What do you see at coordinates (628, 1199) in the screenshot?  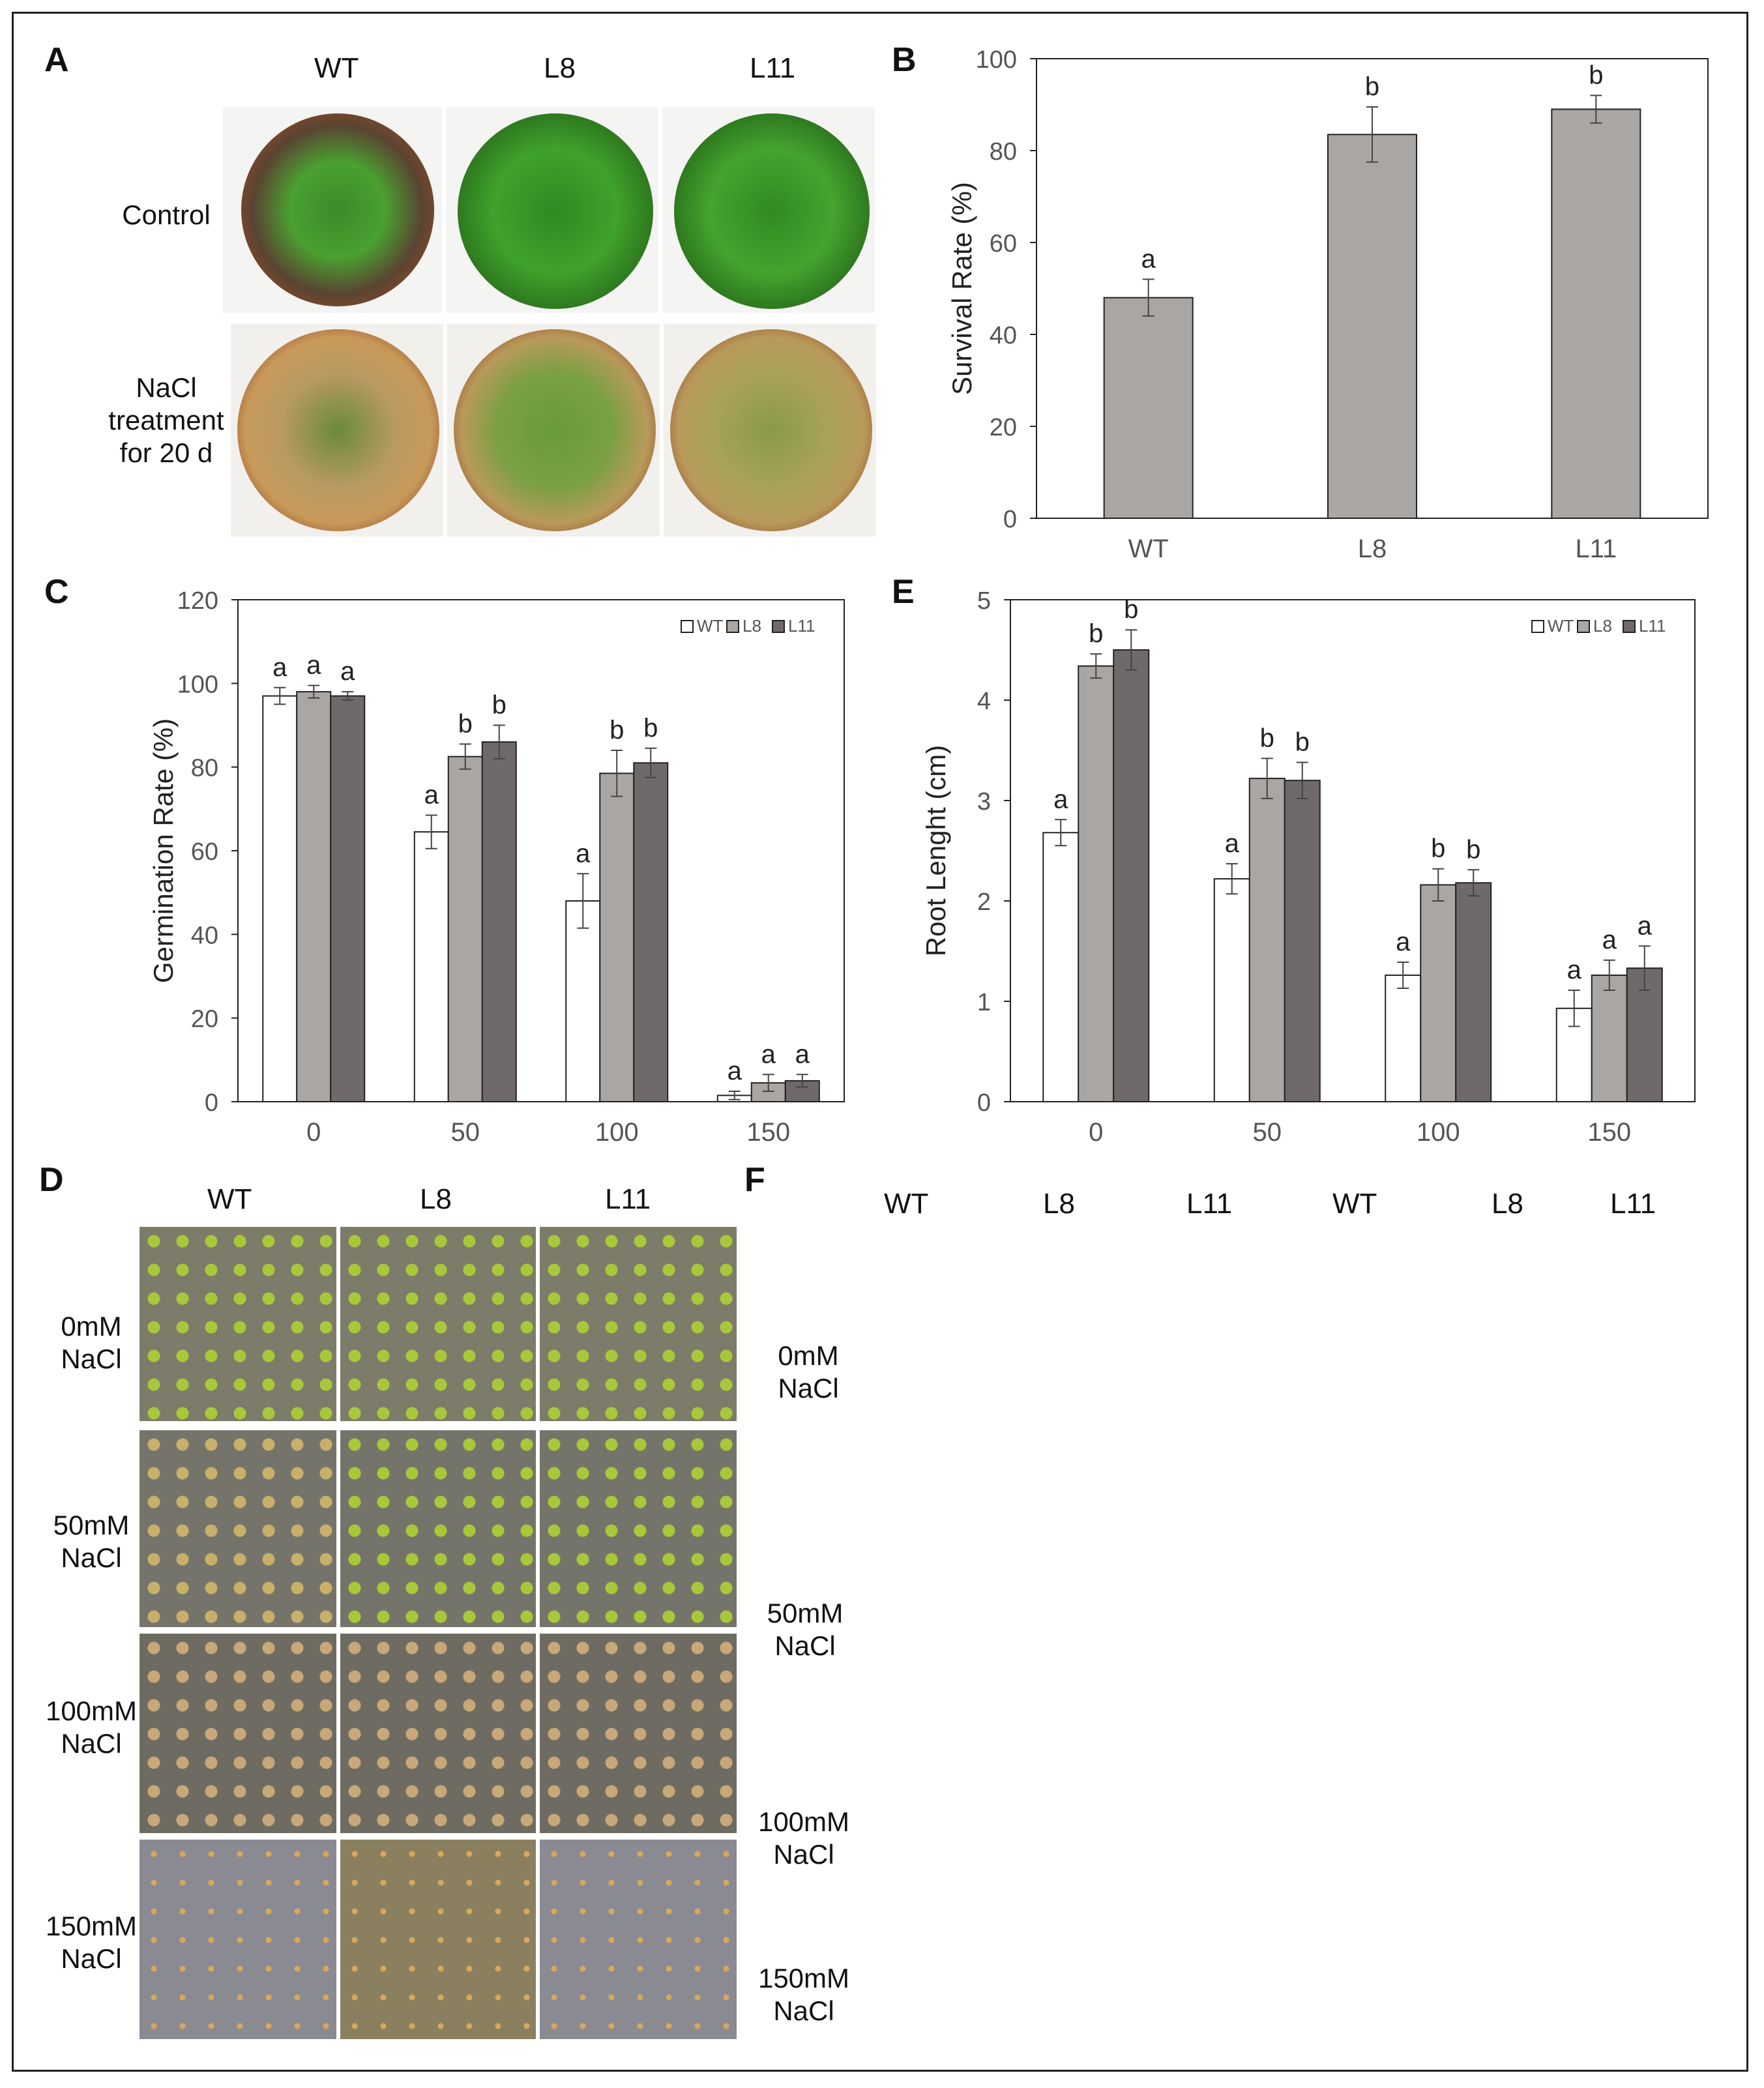 I see `panel-d-col-l11: L11` at bounding box center [628, 1199].